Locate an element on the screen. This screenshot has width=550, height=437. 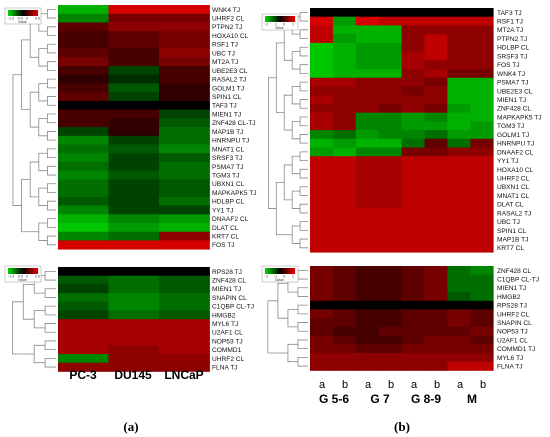
b-top-key-swatch is located at coordinates (291, 19).